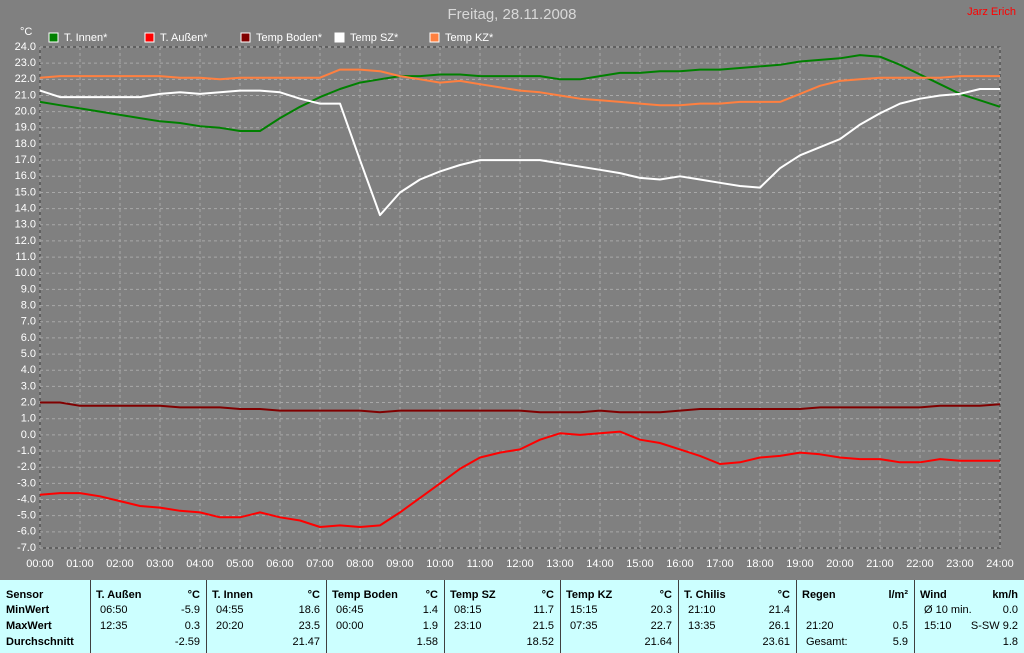 The height and width of the screenshot is (653, 1024). Describe the element at coordinates (880, 564) in the screenshot. I see `x-tick-label: 21:00` at that location.